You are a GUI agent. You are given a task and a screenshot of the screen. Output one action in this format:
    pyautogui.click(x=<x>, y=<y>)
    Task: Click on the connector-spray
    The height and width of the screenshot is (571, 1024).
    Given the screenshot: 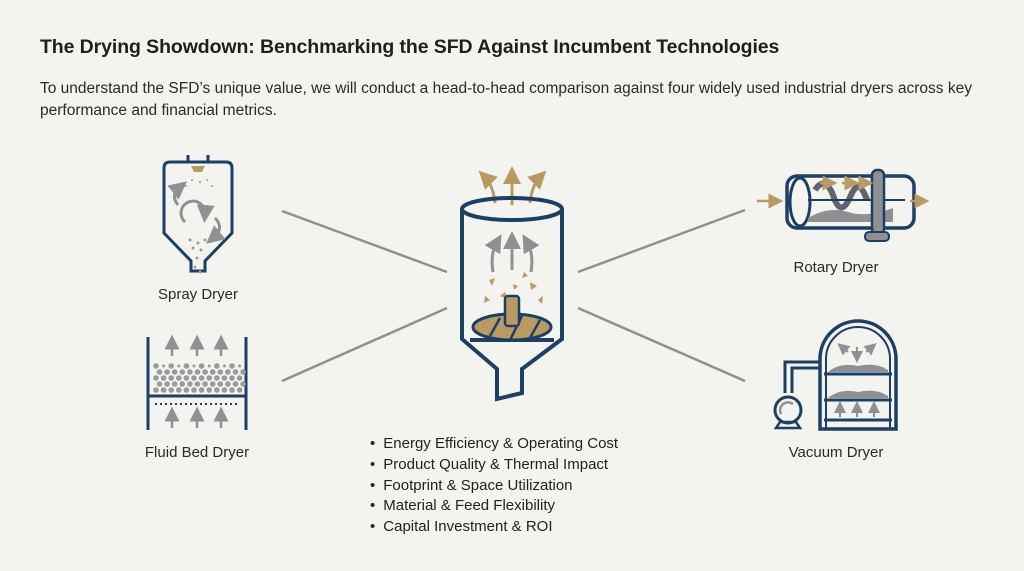 What is the action you would take?
    pyautogui.click(x=364, y=241)
    